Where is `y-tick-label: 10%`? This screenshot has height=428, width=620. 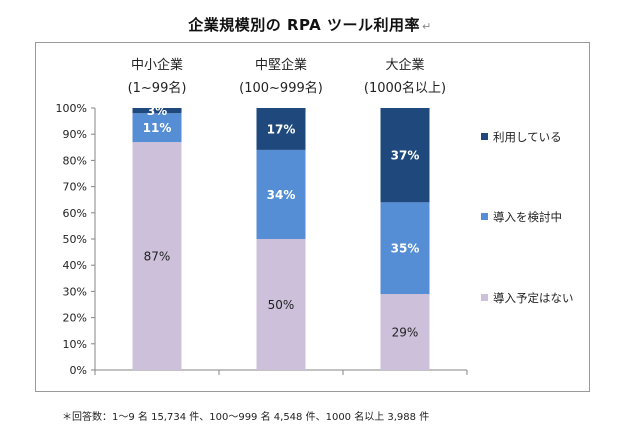
y-tick-label: 10% is located at coordinates (75, 344).